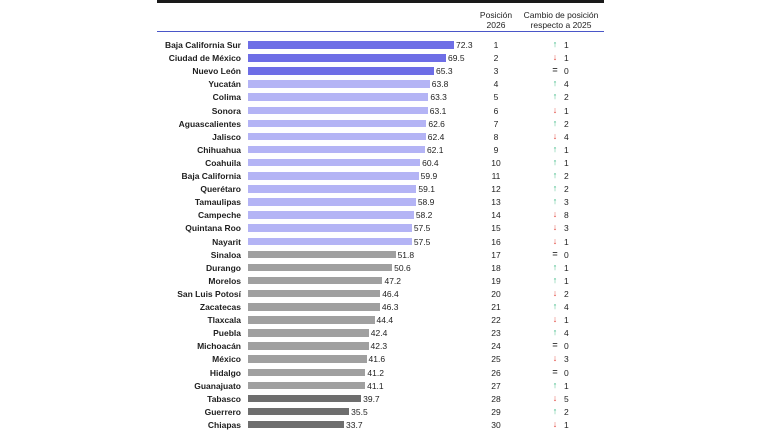  What do you see at coordinates (219, 215) in the screenshot?
I see `state-label: Campeche` at bounding box center [219, 215].